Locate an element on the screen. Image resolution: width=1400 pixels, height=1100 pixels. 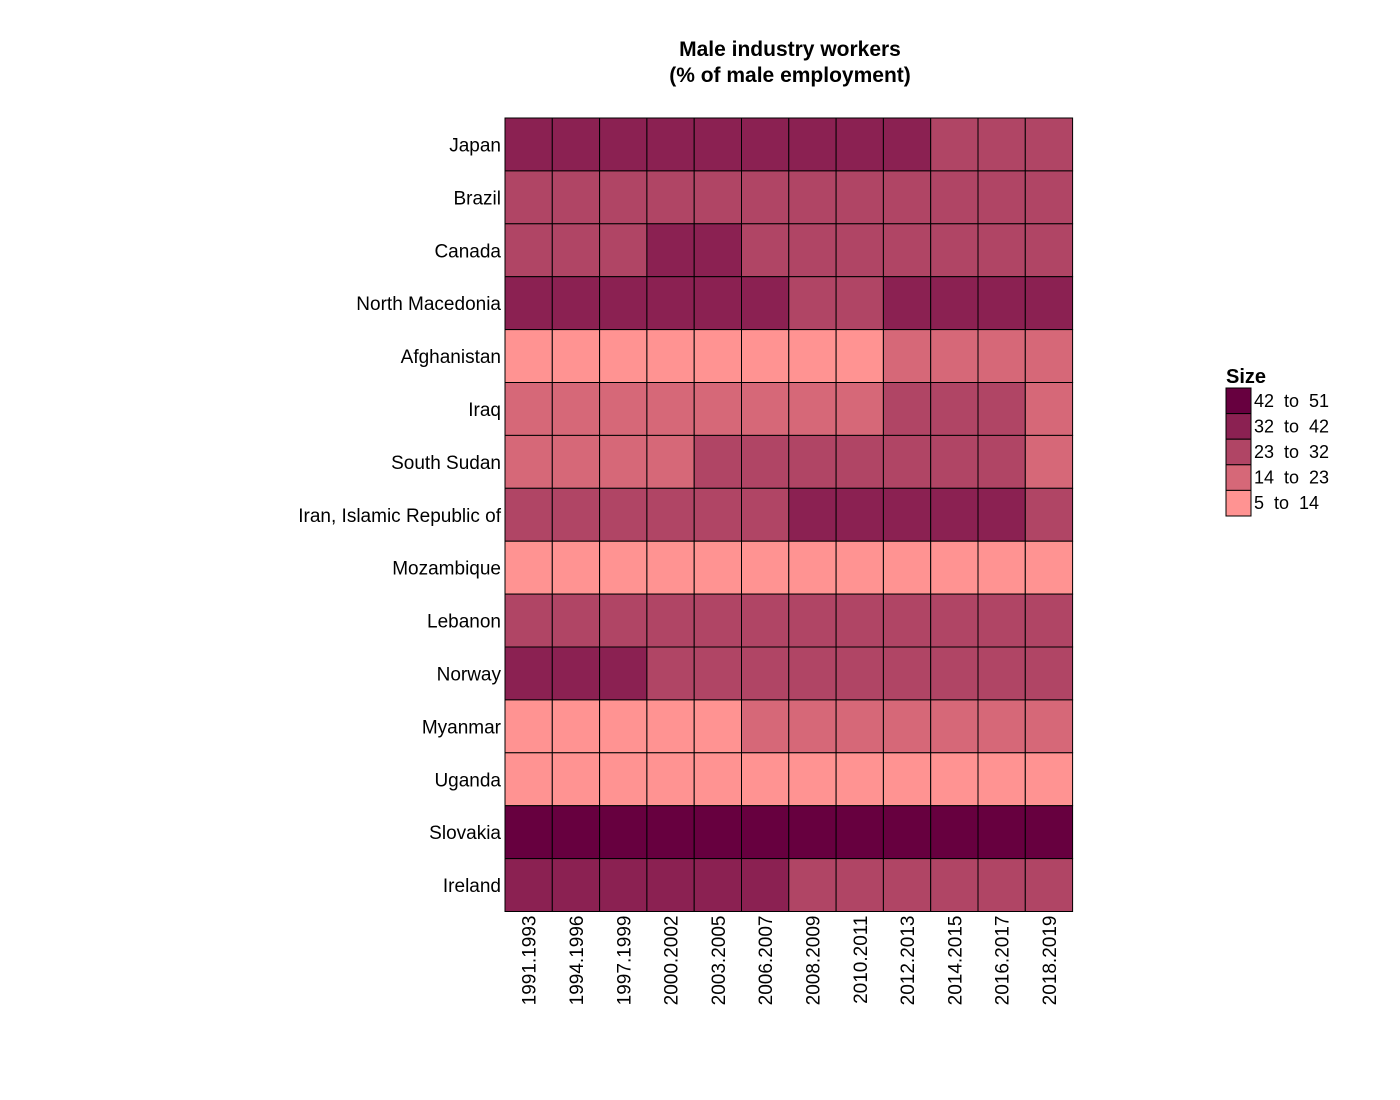
y-tick-label: South Sudan is located at coordinates (446, 463).